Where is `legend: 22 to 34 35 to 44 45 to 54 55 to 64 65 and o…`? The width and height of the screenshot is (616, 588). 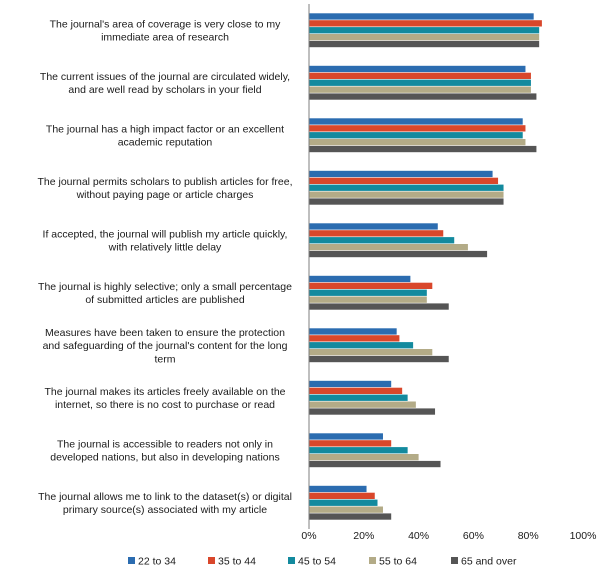
legend: 22 to 34 35 to 44 45 to 54 55 to 64 65 and o… is located at coordinates (322, 562).